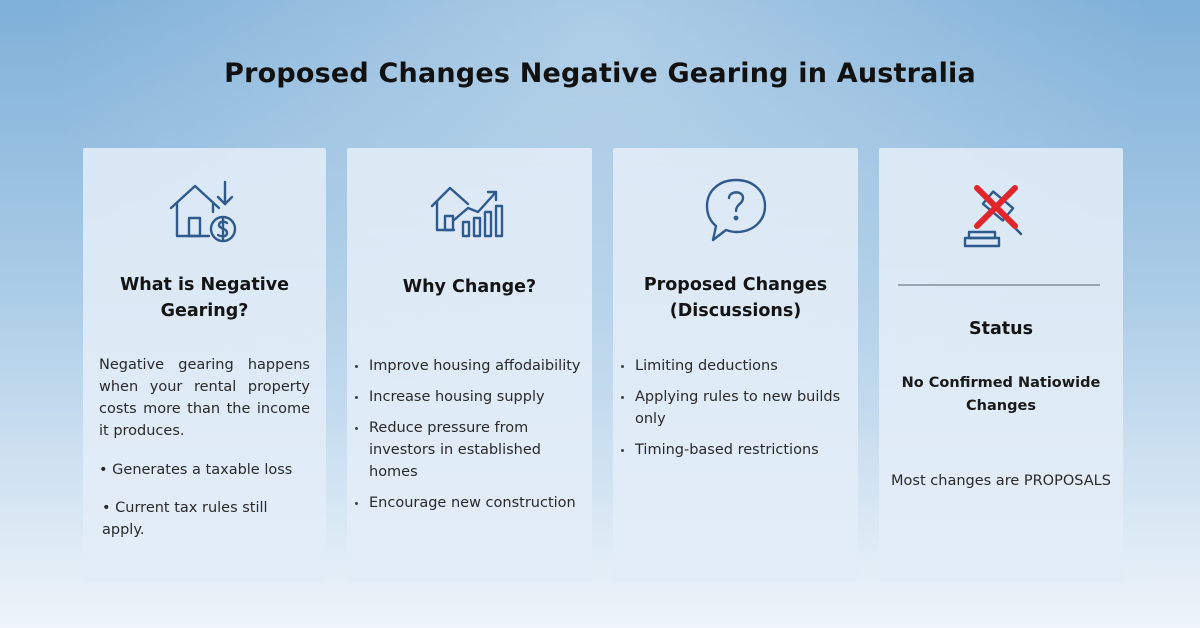 Image resolution: width=1200 pixels, height=628 pixels. What do you see at coordinates (196, 470) in the screenshot?
I see `list-item: • Generates a taxable loss` at bounding box center [196, 470].